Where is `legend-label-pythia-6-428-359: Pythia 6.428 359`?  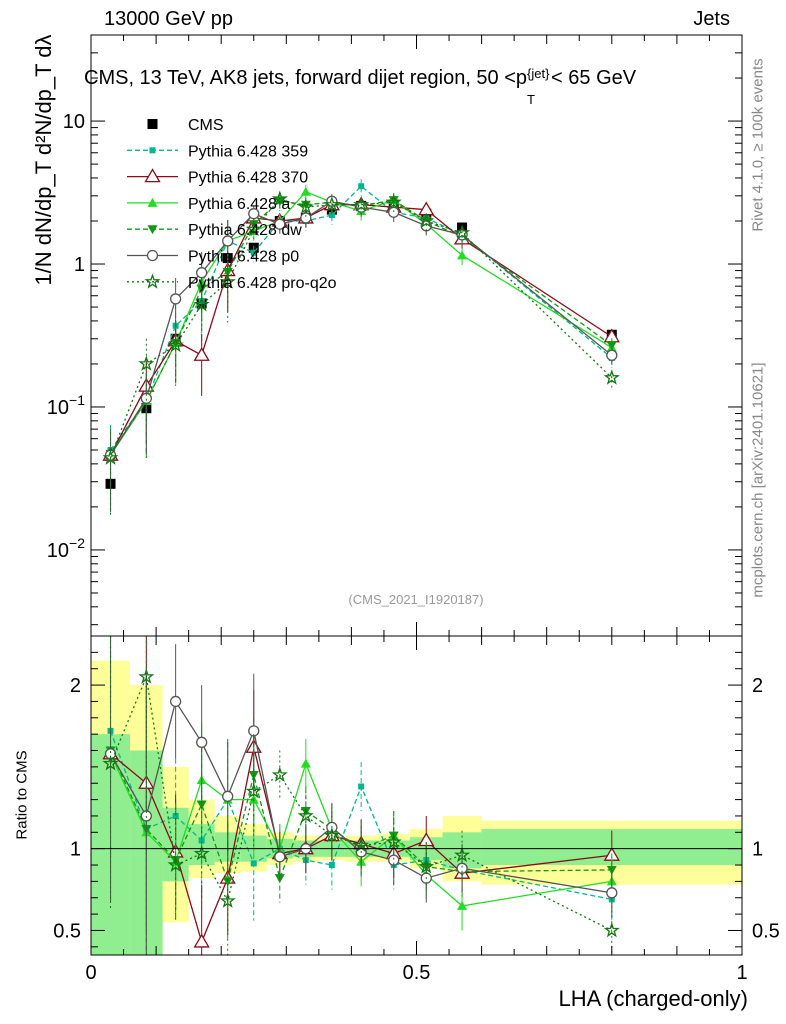
legend-label-pythia-6-428-359: Pythia 6.428 359 is located at coordinates (248, 151).